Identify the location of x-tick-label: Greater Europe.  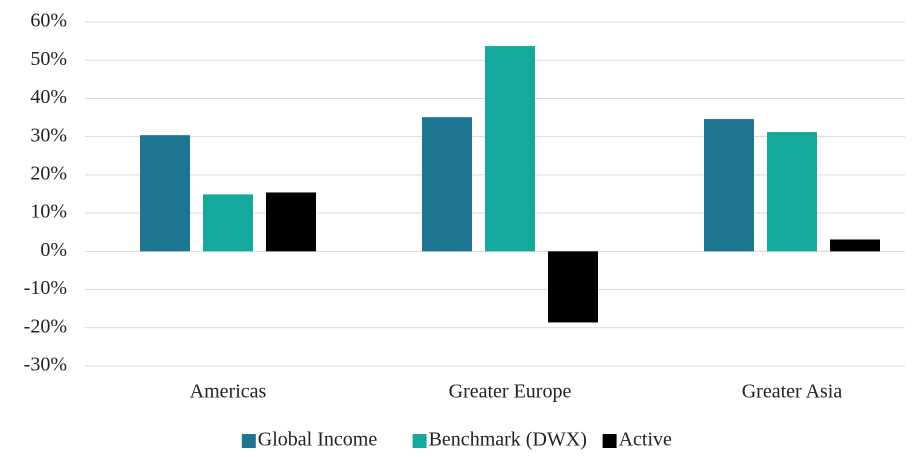
(510, 392).